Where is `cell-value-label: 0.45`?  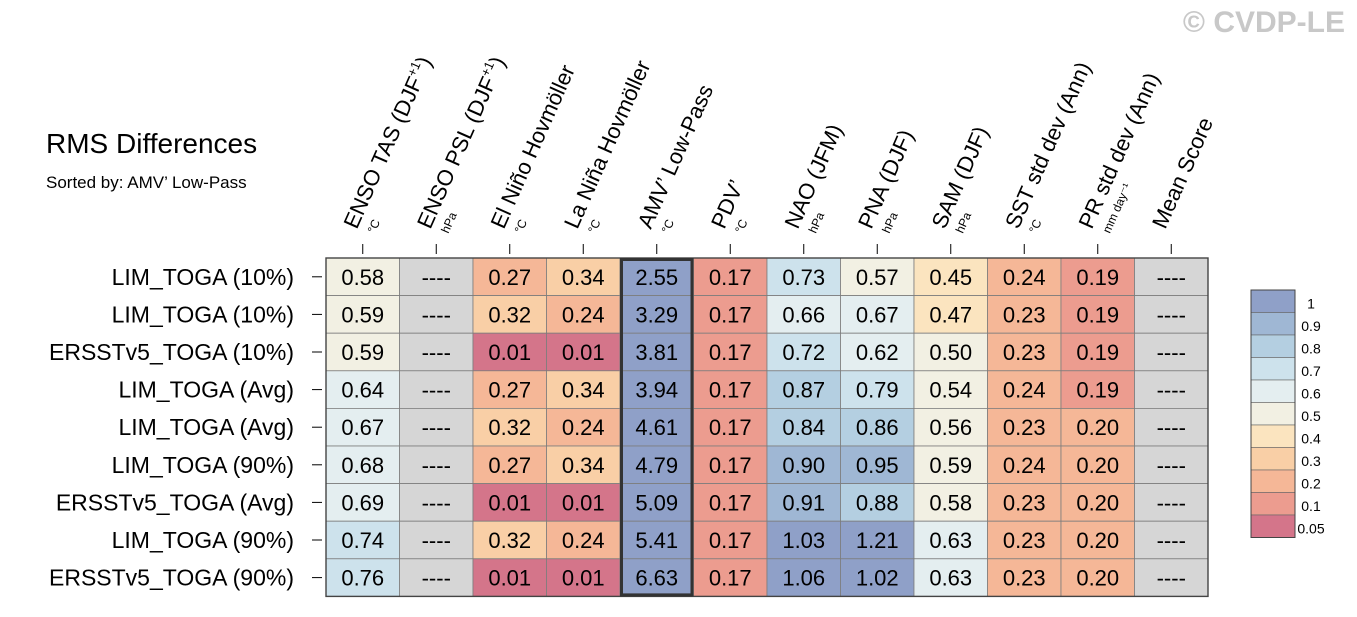
cell-value-label: 0.45 is located at coordinates (950, 277).